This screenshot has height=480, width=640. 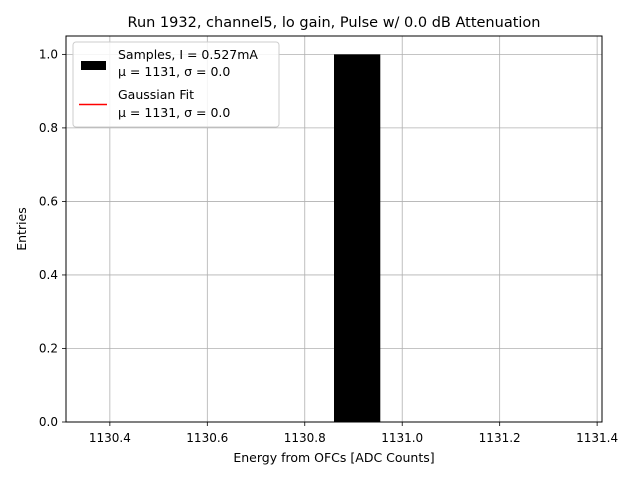 I want to click on legend-label-fit: Gaussian Fit, so click(x=156, y=94).